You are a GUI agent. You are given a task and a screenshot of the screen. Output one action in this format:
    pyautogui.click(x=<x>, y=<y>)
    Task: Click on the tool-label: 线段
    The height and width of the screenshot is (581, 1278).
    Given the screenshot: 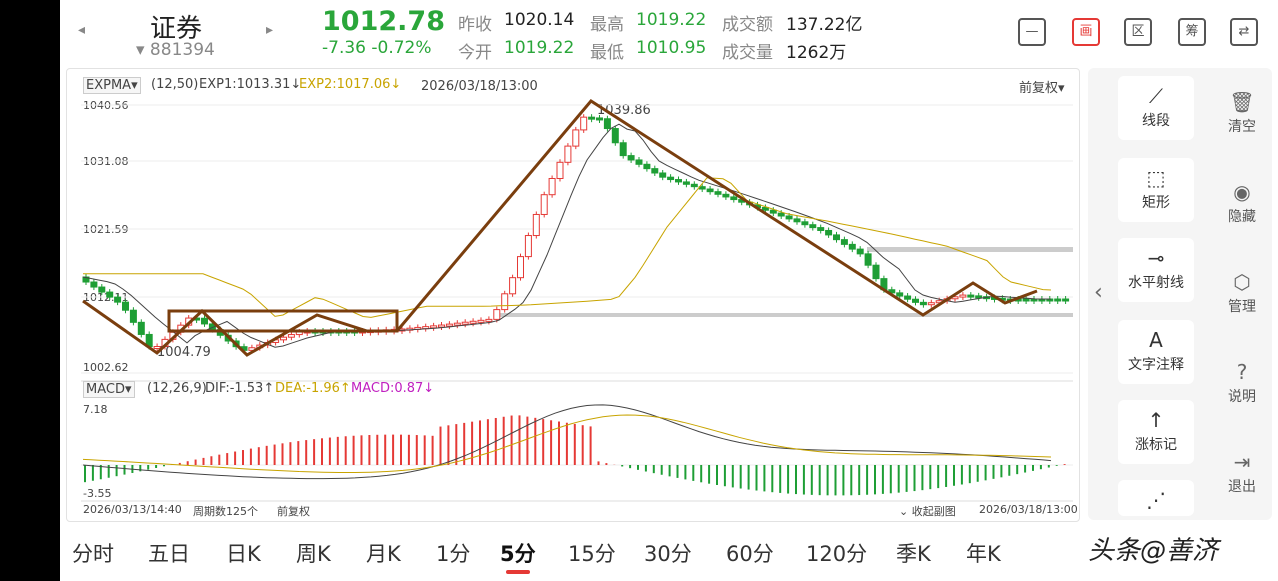 What is the action you would take?
    pyautogui.click(x=1156, y=121)
    